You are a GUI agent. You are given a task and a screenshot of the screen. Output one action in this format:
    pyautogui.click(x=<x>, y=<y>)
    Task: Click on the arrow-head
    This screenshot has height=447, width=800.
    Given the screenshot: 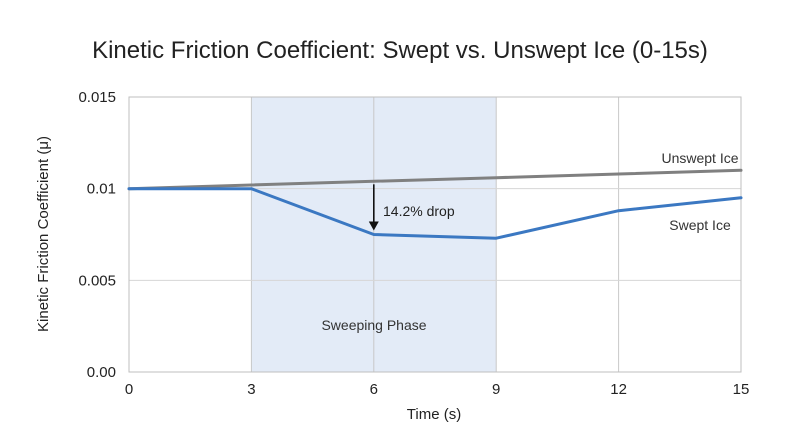 What is the action you would take?
    pyautogui.click(x=373, y=226)
    